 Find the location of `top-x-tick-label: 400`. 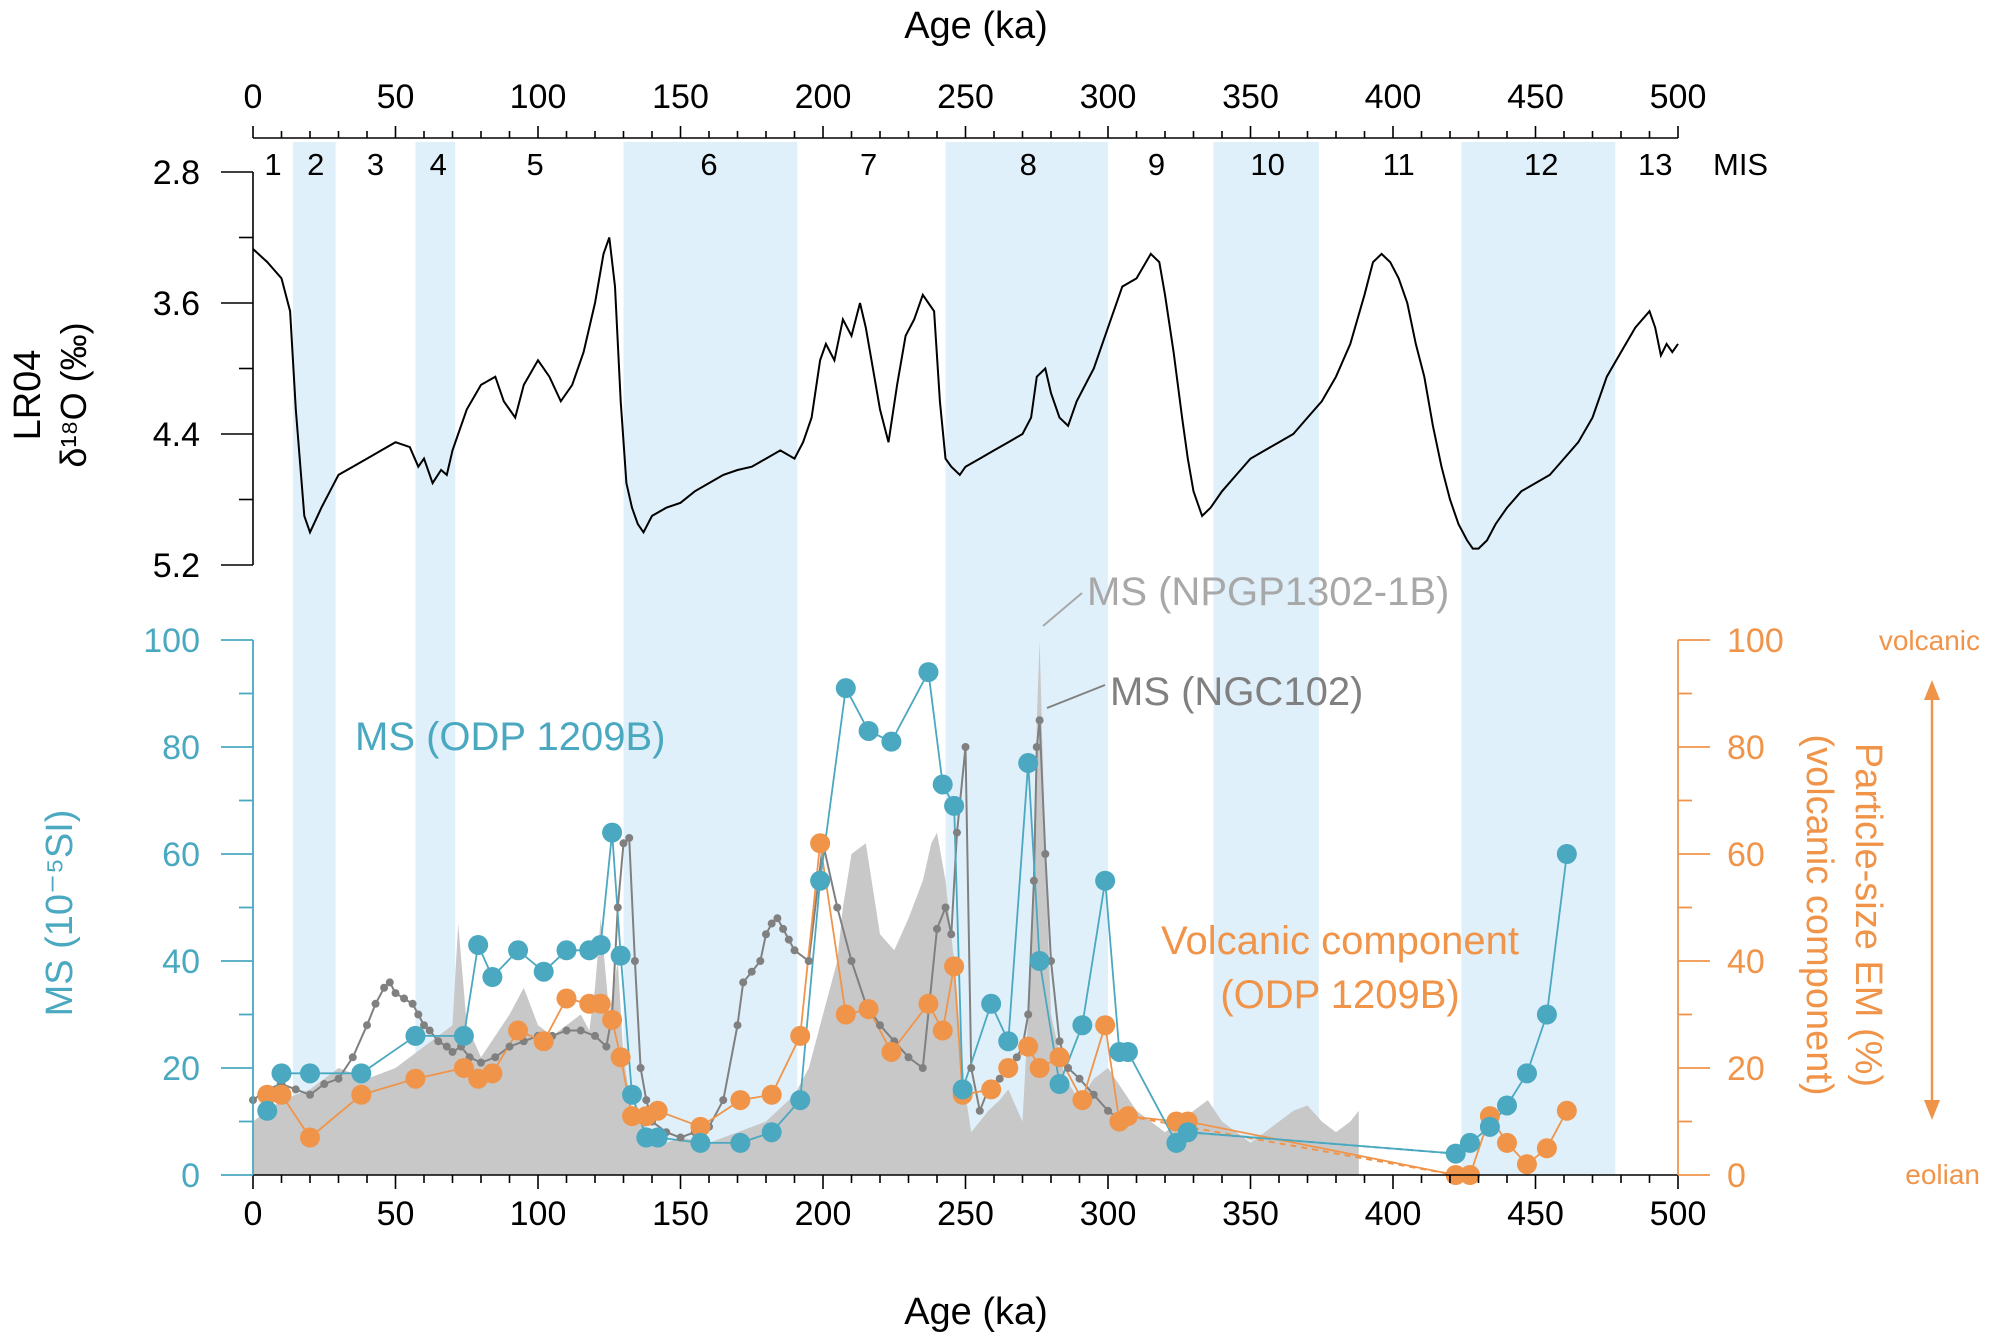

top-x-tick-label: 400 is located at coordinates (1393, 97).